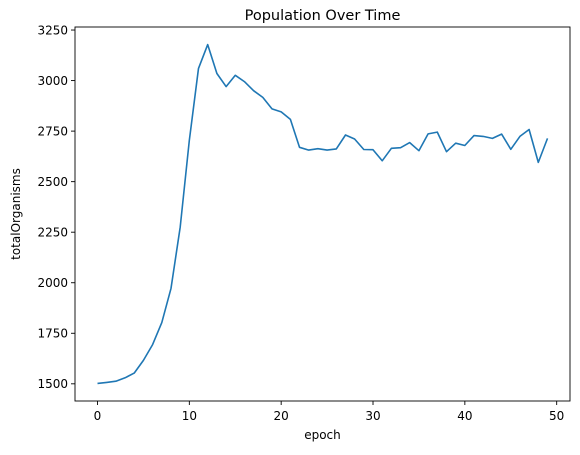 The image size is (580, 455). Describe the element at coordinates (52, 232) in the screenshot. I see `y-tick-label: 2250` at that location.